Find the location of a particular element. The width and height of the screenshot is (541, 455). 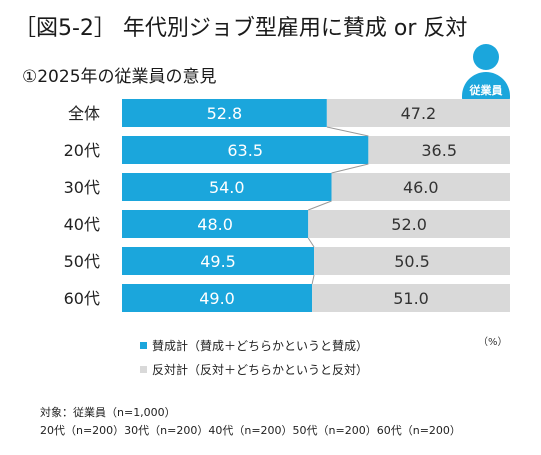

value-label-agree: 52.8 is located at coordinates (225, 113).